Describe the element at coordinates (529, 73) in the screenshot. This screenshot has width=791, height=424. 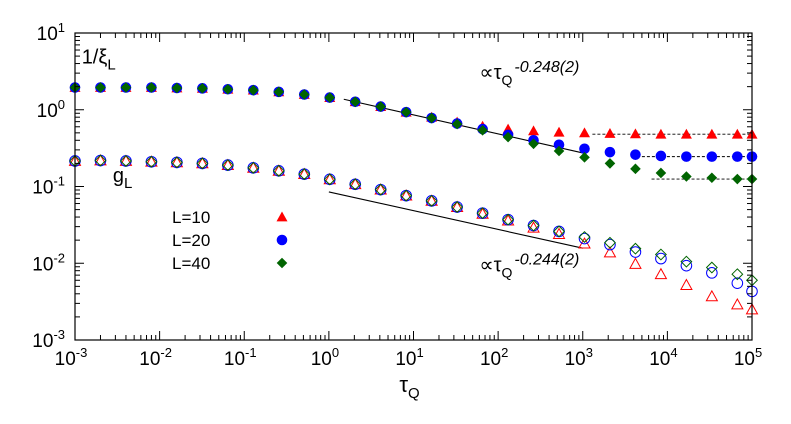
I see `fit-xi-annotation: ∝τQ-0.248(2)` at that location.